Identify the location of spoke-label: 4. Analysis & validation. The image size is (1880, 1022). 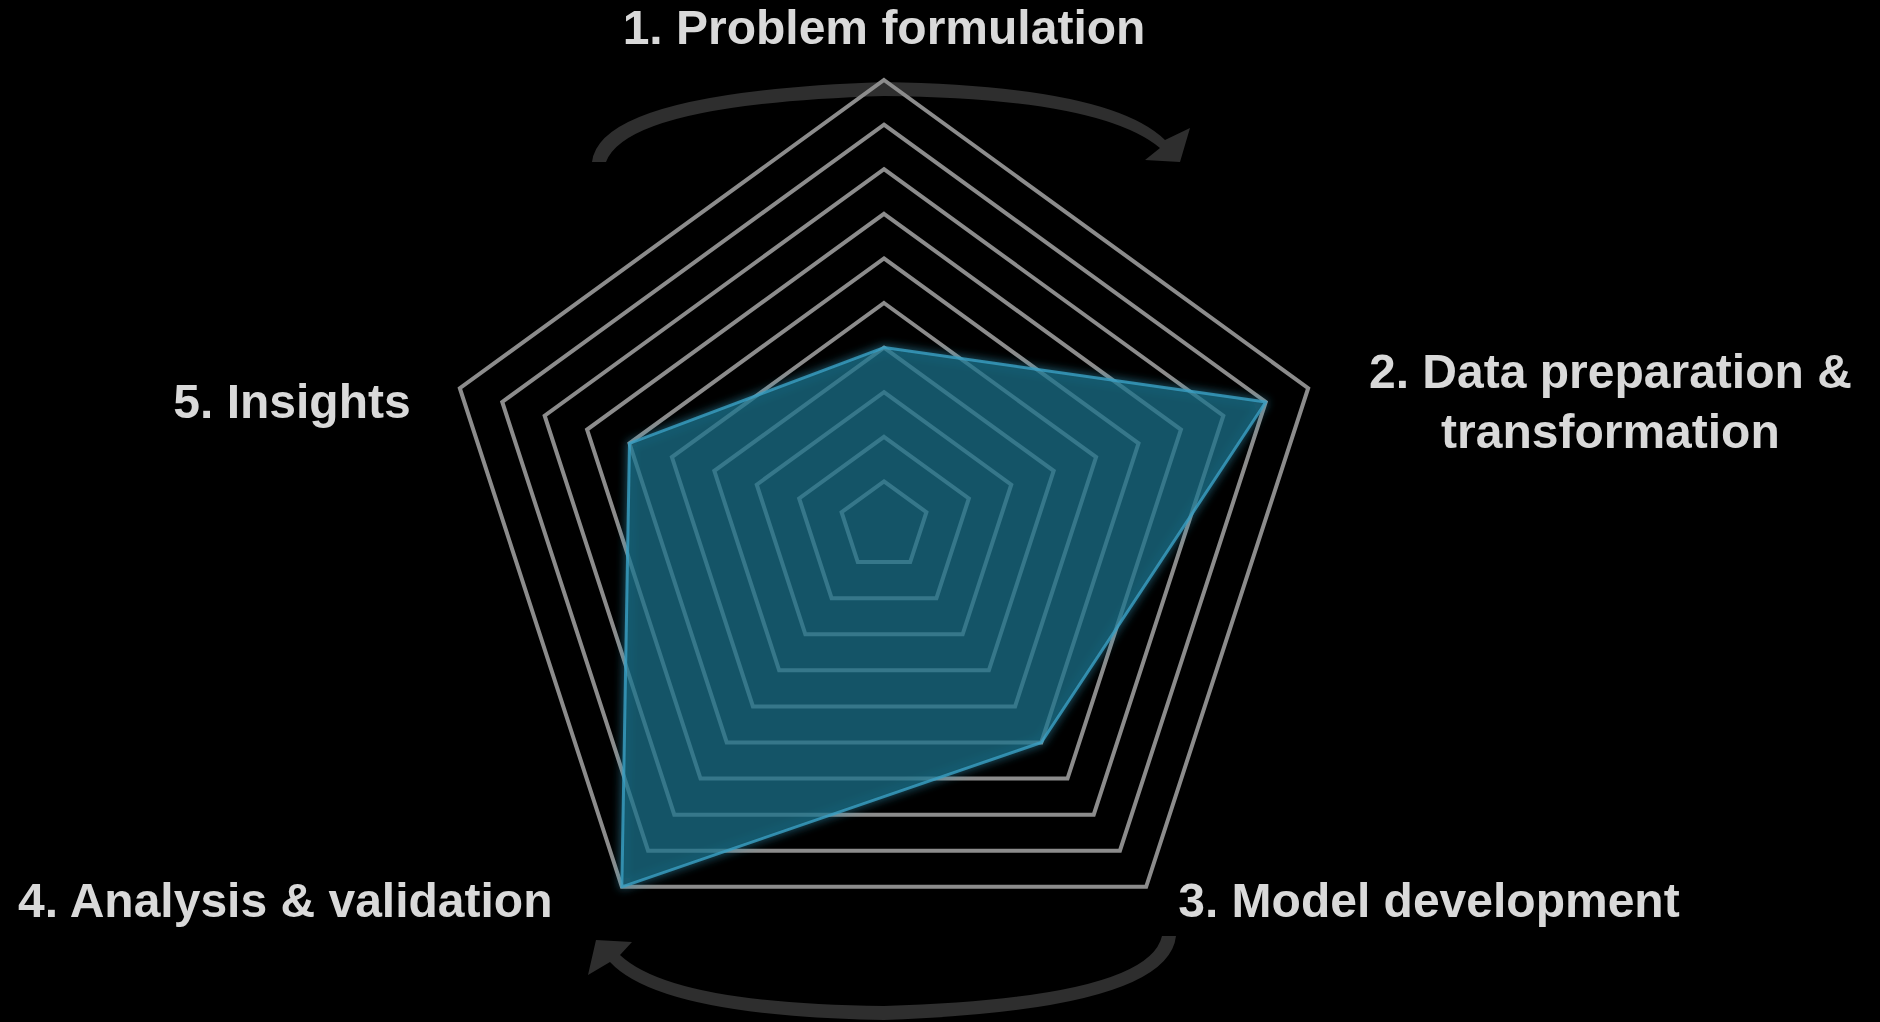
(285, 900).